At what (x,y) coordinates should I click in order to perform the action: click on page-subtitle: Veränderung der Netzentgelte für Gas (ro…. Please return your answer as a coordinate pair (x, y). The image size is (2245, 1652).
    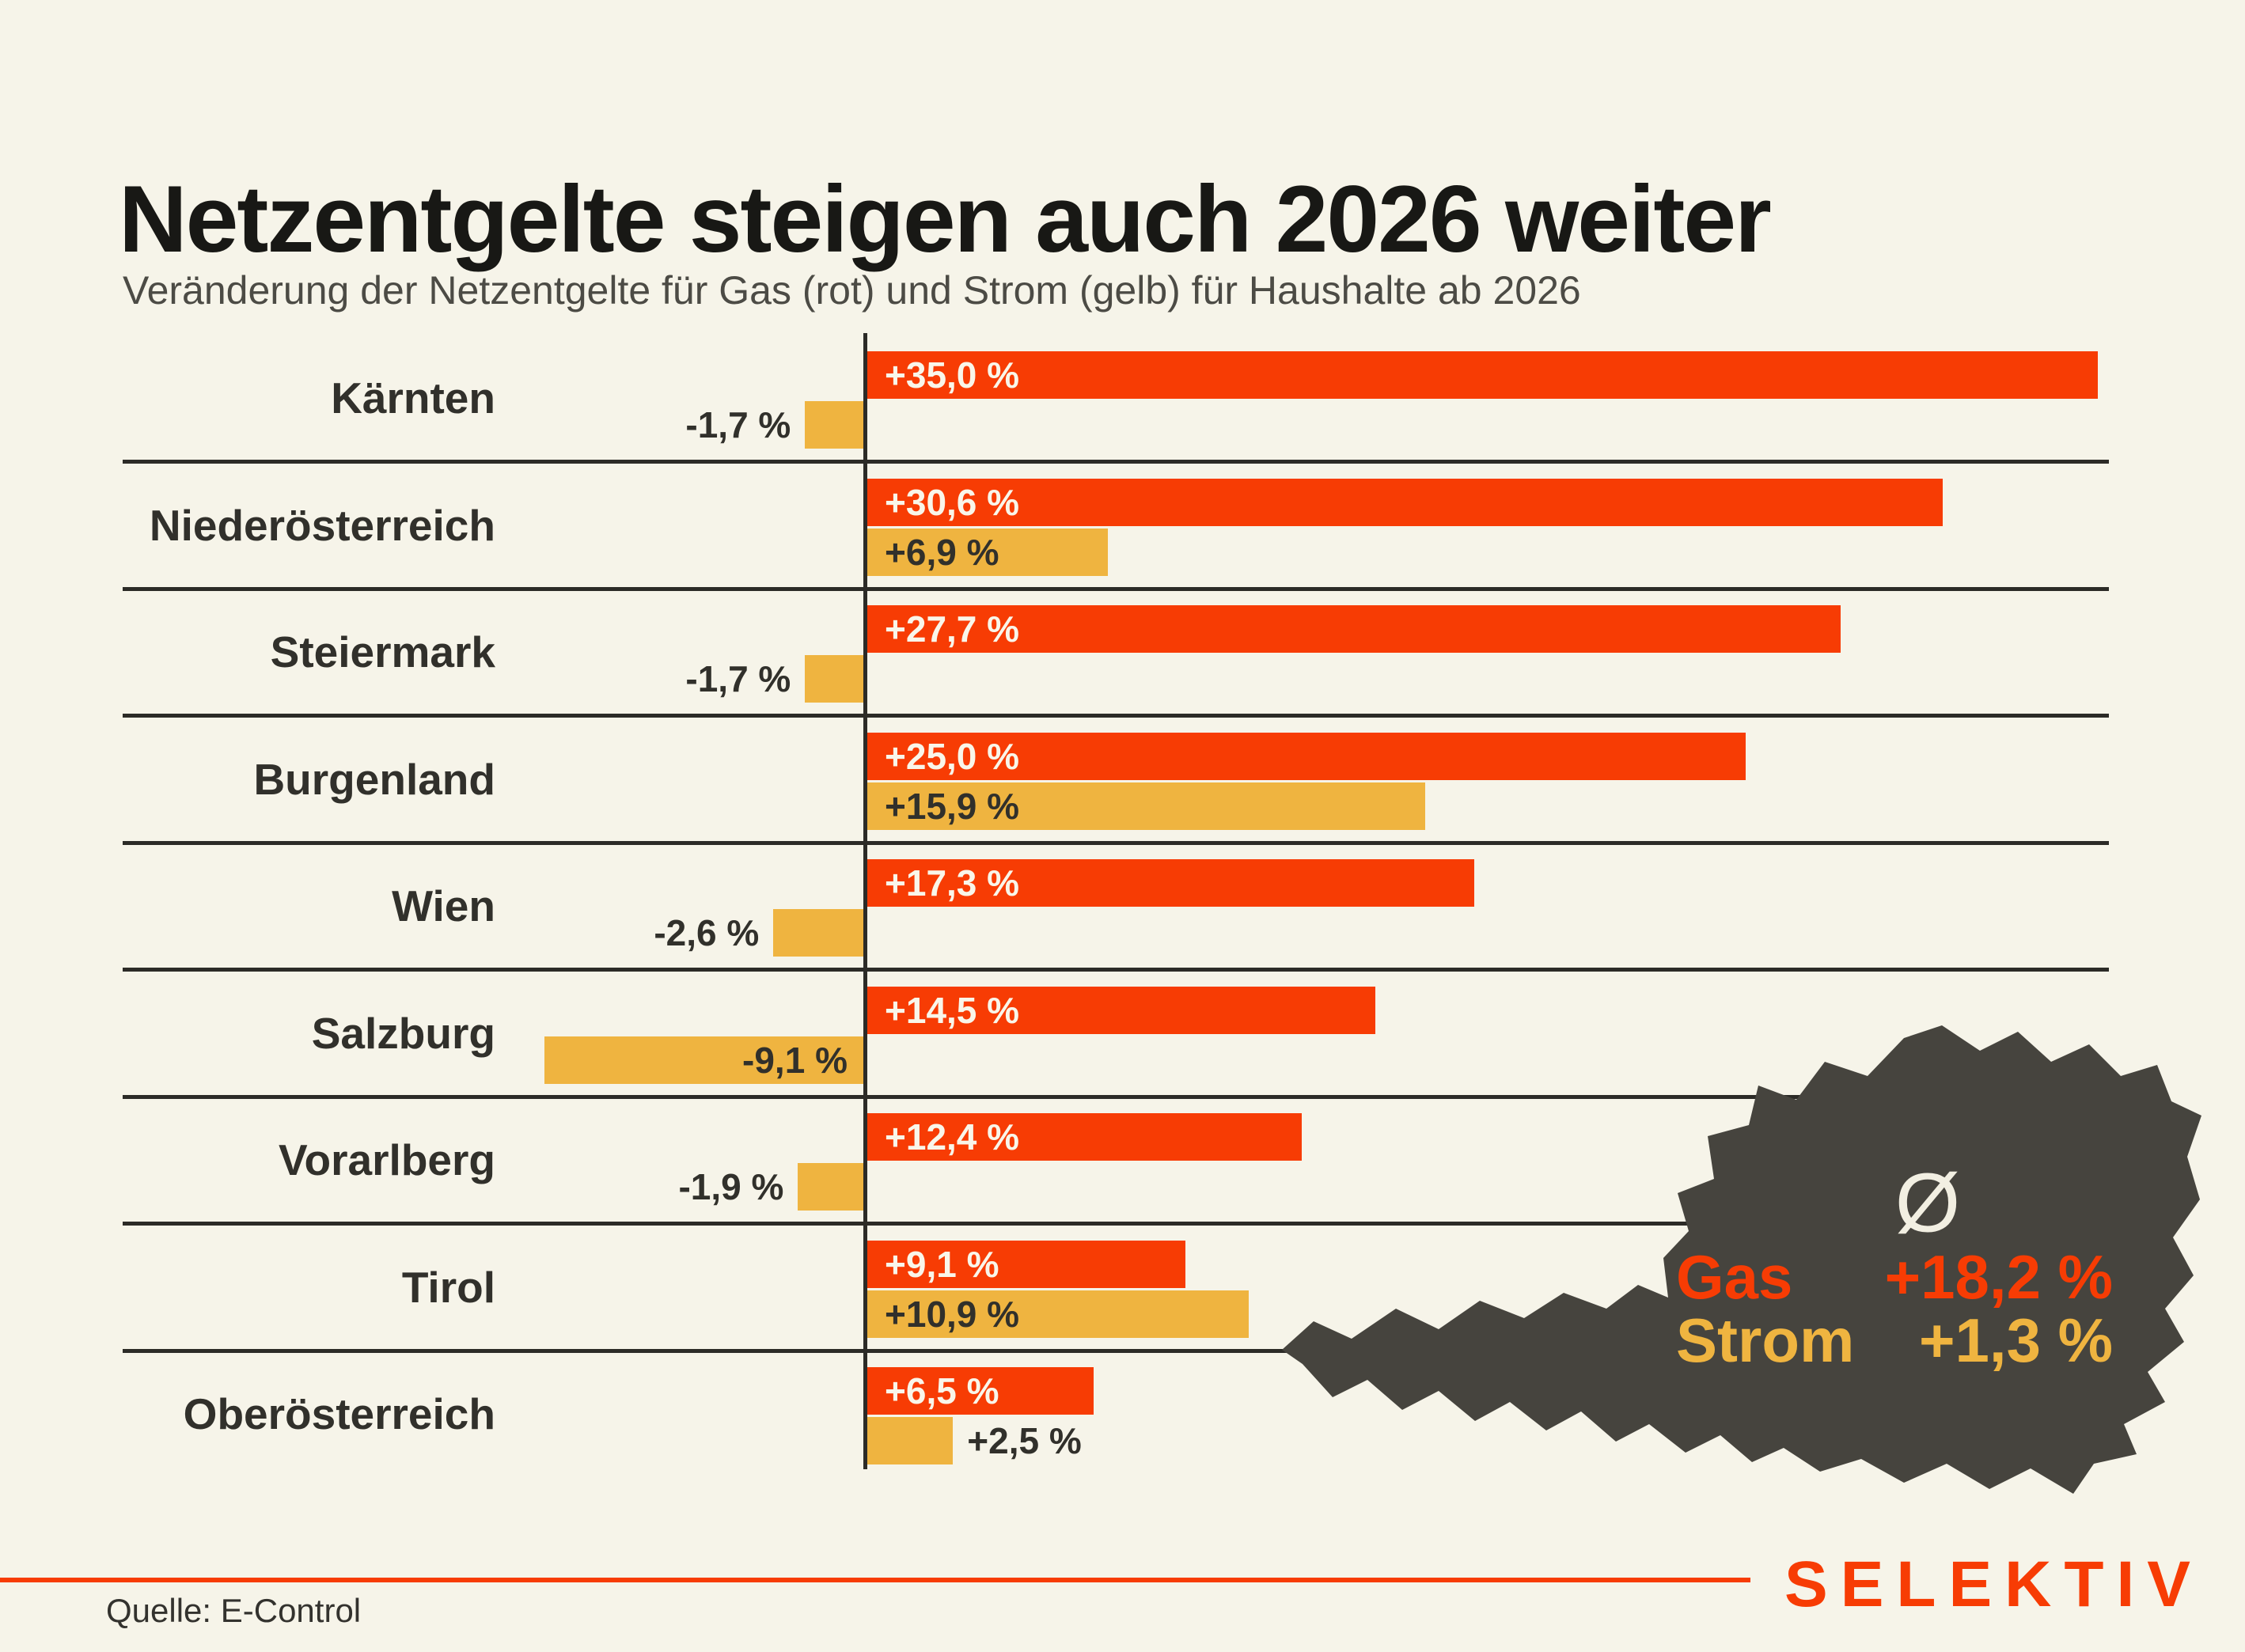
    Looking at the image, I should click on (852, 291).